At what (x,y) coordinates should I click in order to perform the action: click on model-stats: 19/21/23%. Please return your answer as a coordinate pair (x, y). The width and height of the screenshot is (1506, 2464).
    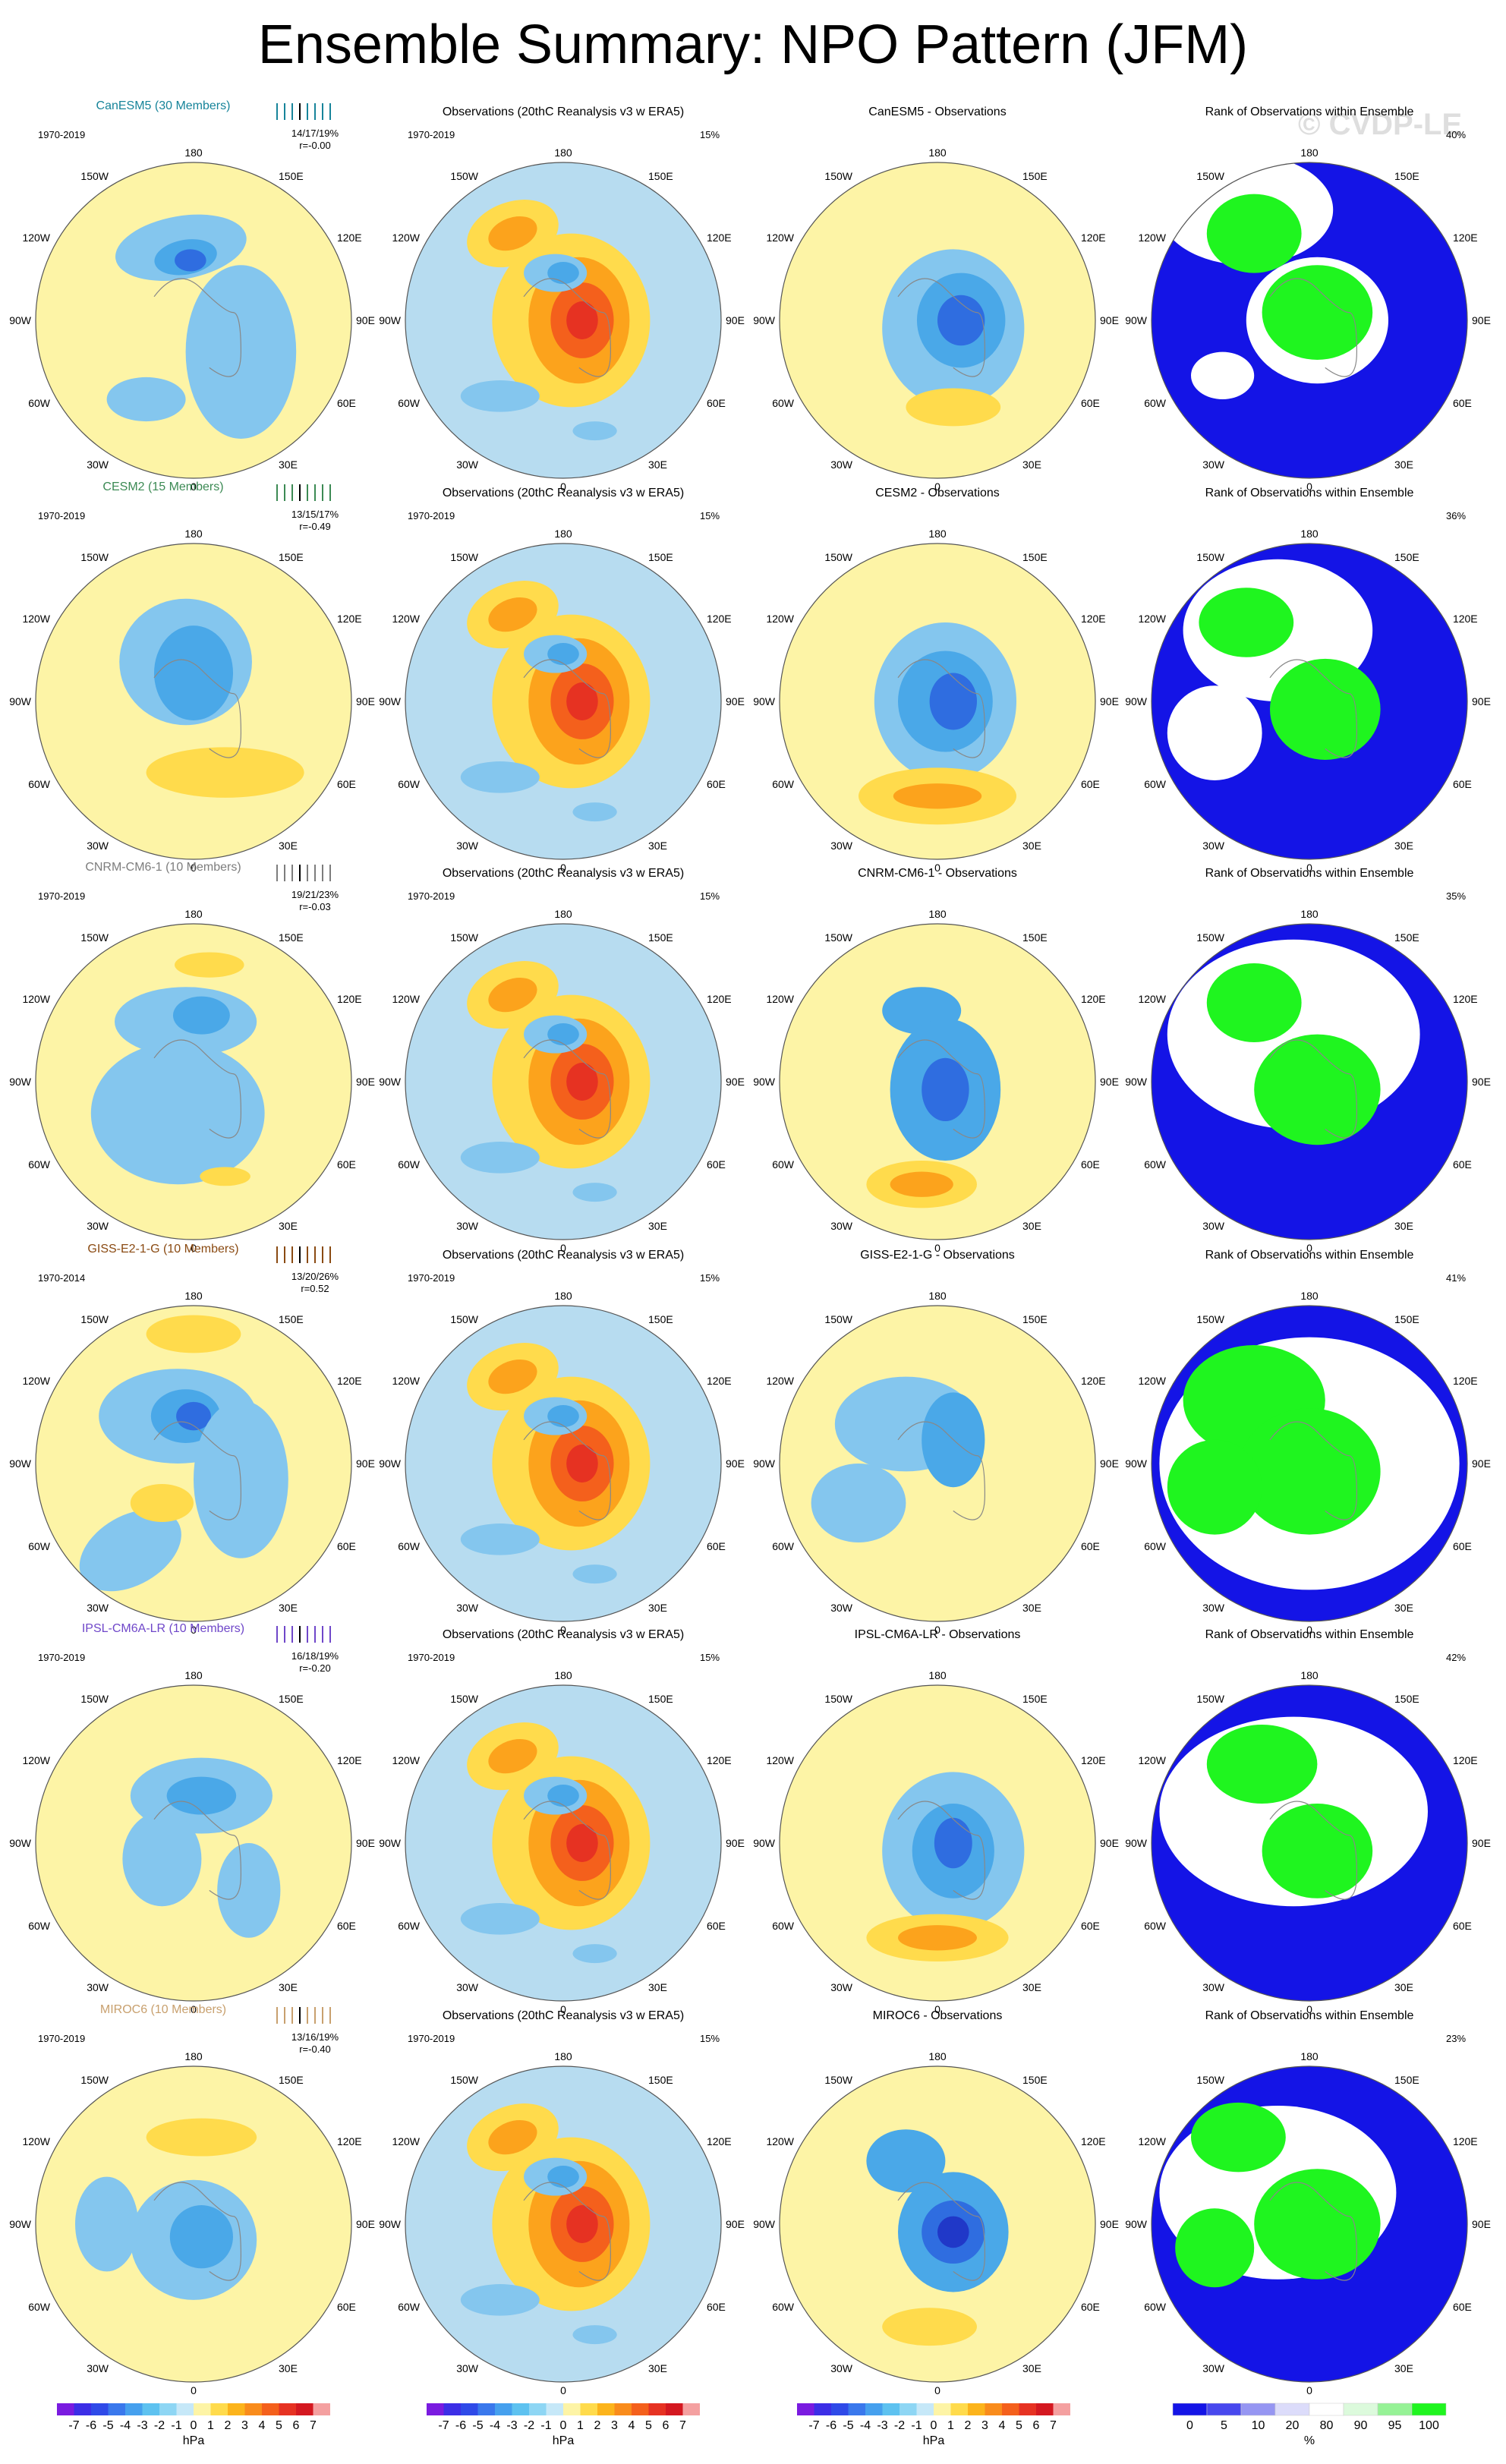
    Looking at the image, I should click on (315, 895).